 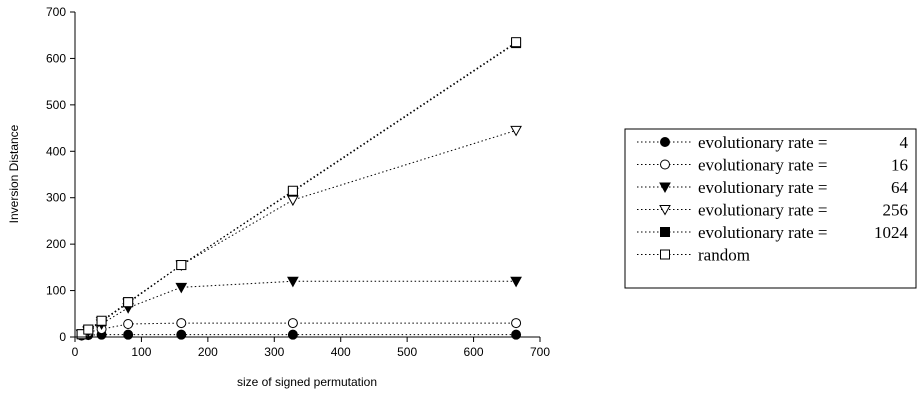 What do you see at coordinates (474, 352) in the screenshot?
I see `x-tick-label: 600` at bounding box center [474, 352].